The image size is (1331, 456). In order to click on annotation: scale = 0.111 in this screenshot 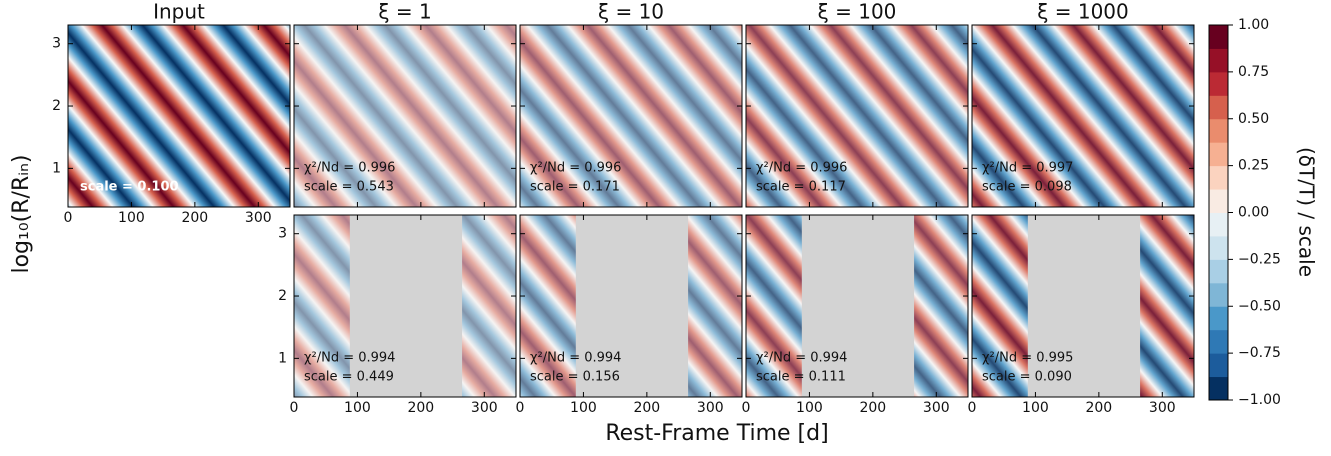, I will do `click(801, 377)`.